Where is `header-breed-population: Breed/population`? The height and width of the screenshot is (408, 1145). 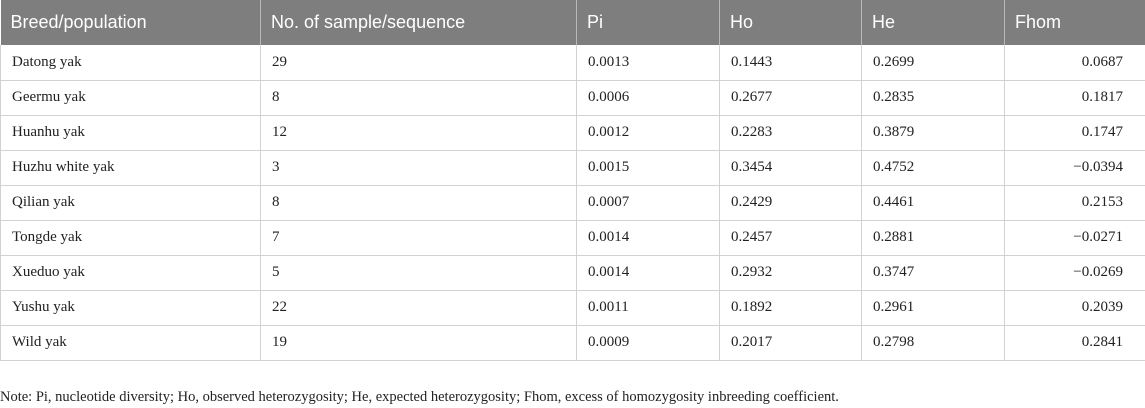
header-breed-population: Breed/population is located at coordinates (78, 22).